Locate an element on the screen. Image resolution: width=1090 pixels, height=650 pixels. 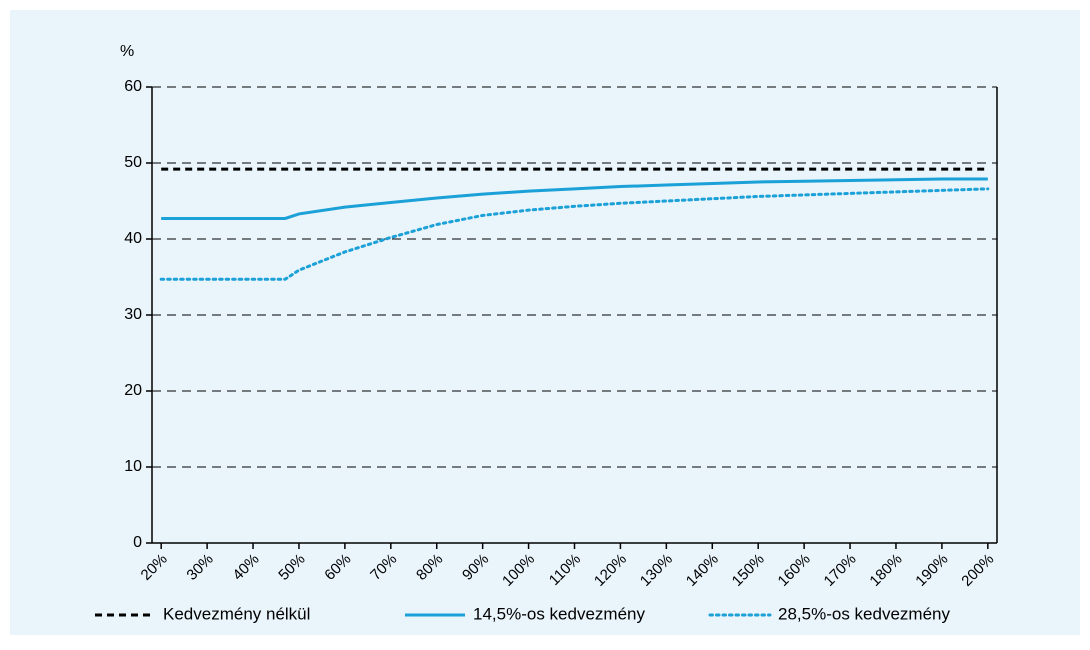
y-tick-label: 60 is located at coordinates (133, 86).